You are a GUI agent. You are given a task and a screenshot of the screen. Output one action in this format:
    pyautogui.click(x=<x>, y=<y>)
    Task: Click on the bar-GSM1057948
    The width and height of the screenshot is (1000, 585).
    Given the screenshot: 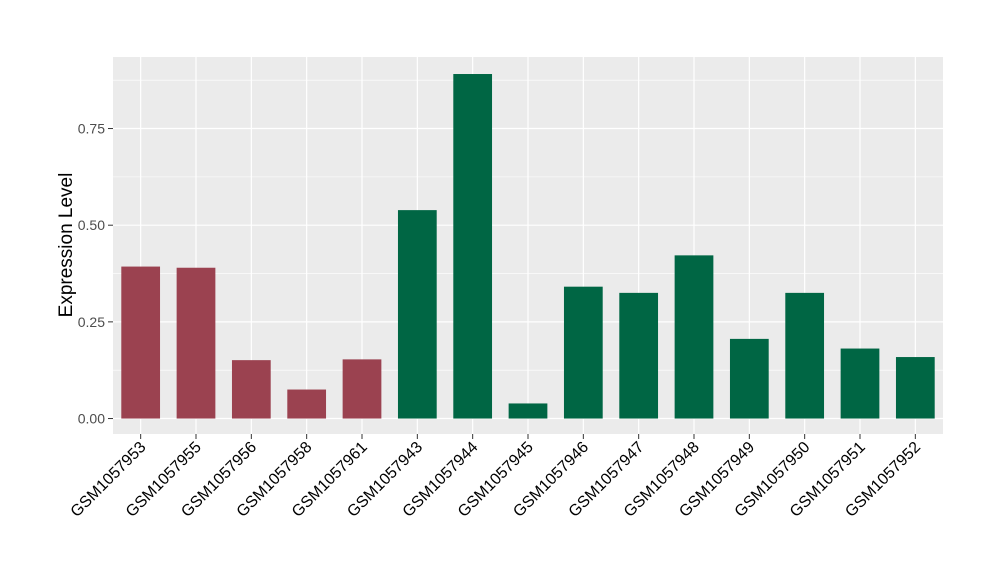 What is the action you would take?
    pyautogui.click(x=694, y=337)
    